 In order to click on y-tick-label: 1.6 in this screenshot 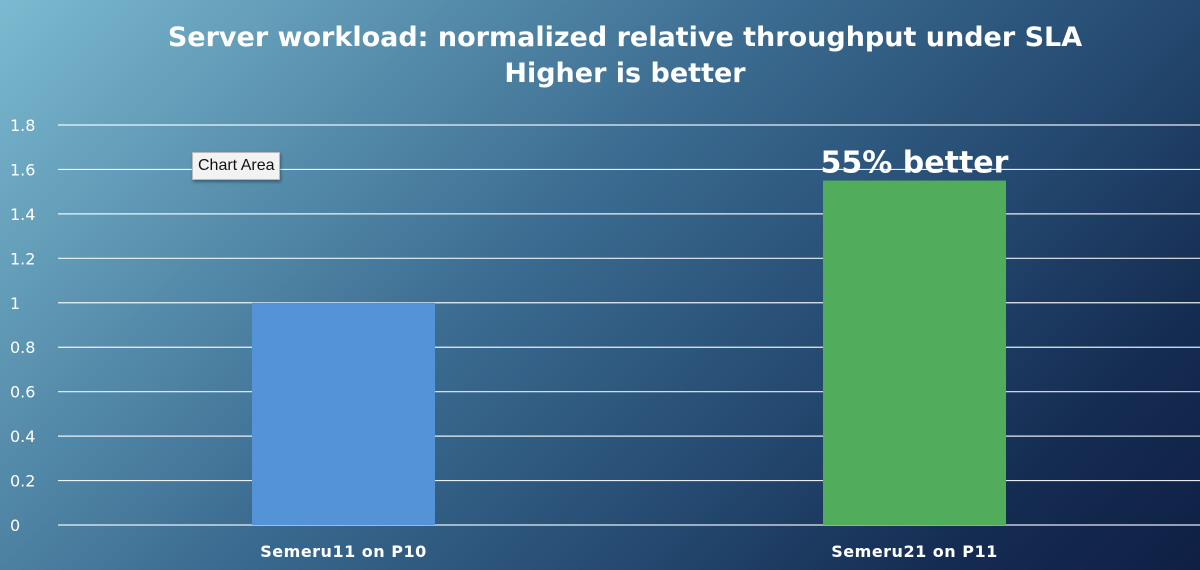, I will do `click(22, 169)`.